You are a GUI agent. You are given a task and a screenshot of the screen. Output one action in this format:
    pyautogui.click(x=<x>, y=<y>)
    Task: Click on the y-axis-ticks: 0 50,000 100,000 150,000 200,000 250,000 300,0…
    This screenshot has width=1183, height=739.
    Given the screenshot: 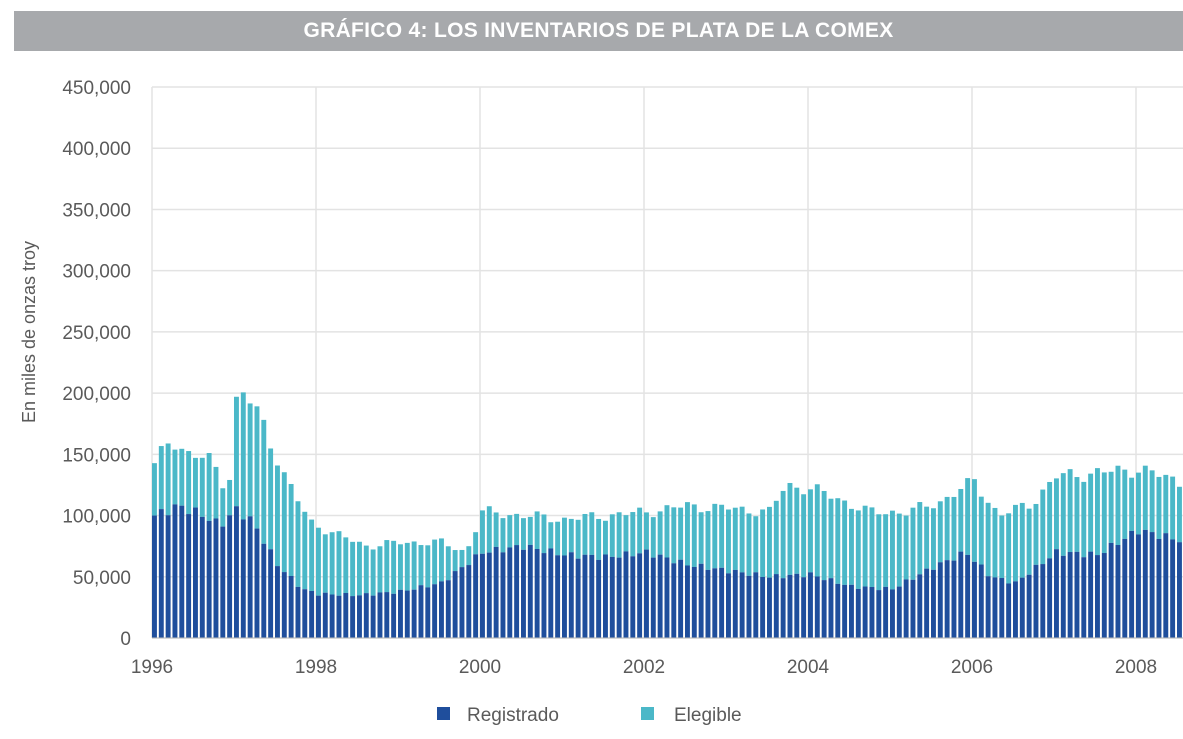 What is the action you would take?
    pyautogui.click(x=96, y=364)
    